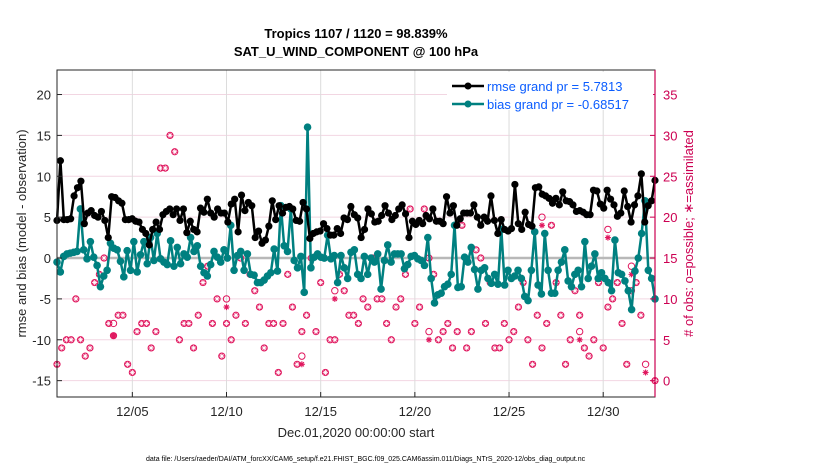 This screenshot has width=830, height=470. What do you see at coordinates (356, 51) in the screenshot?
I see `chart-title-line2: SAT_U_WIND_COMPONENT @ 100 hPa` at bounding box center [356, 51].